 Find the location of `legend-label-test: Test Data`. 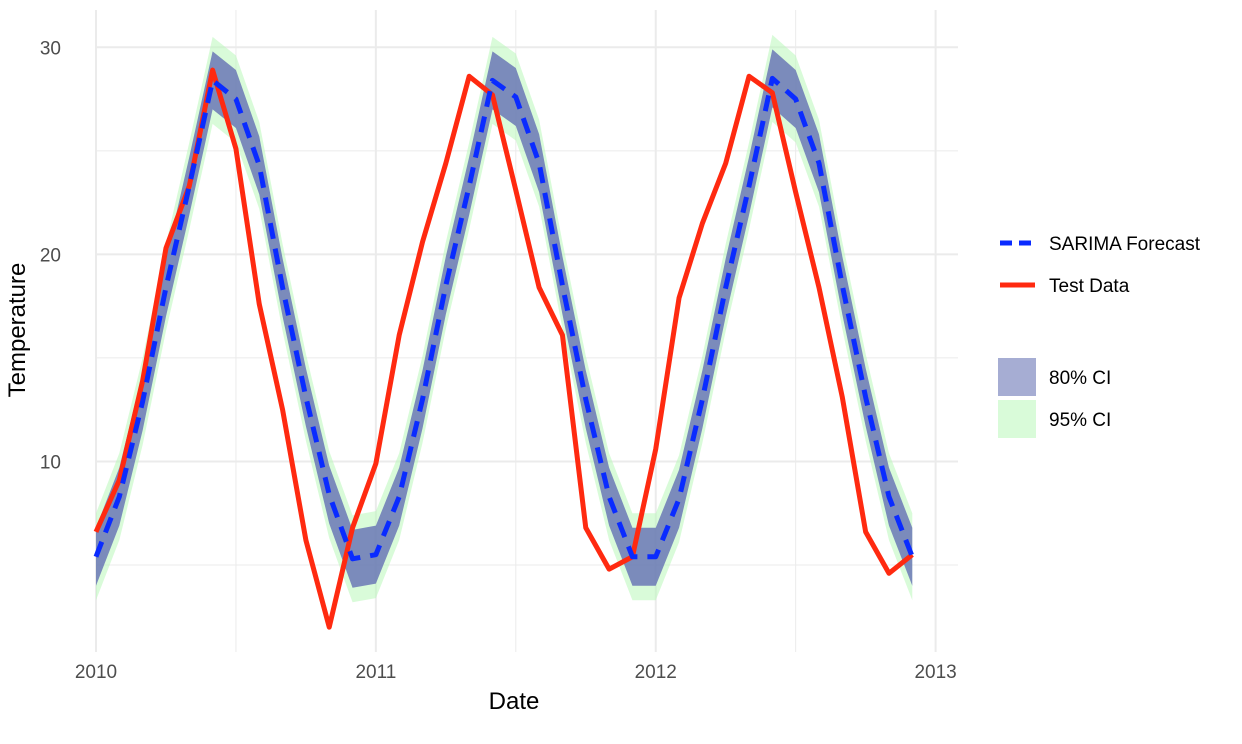

legend-label-test: Test Data is located at coordinates (1089, 286).